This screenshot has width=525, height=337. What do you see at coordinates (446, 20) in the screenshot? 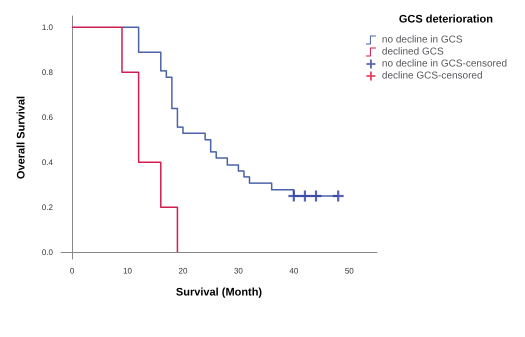
I see `legend-title: GCS deterioration` at bounding box center [446, 20].